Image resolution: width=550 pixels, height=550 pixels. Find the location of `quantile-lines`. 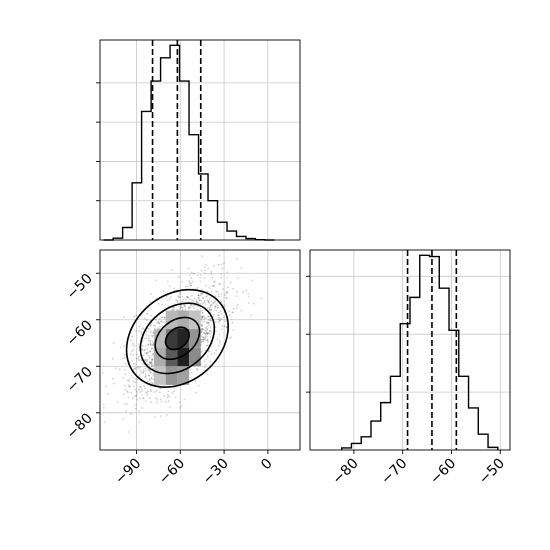

quantile-lines is located at coordinates (176, 140).